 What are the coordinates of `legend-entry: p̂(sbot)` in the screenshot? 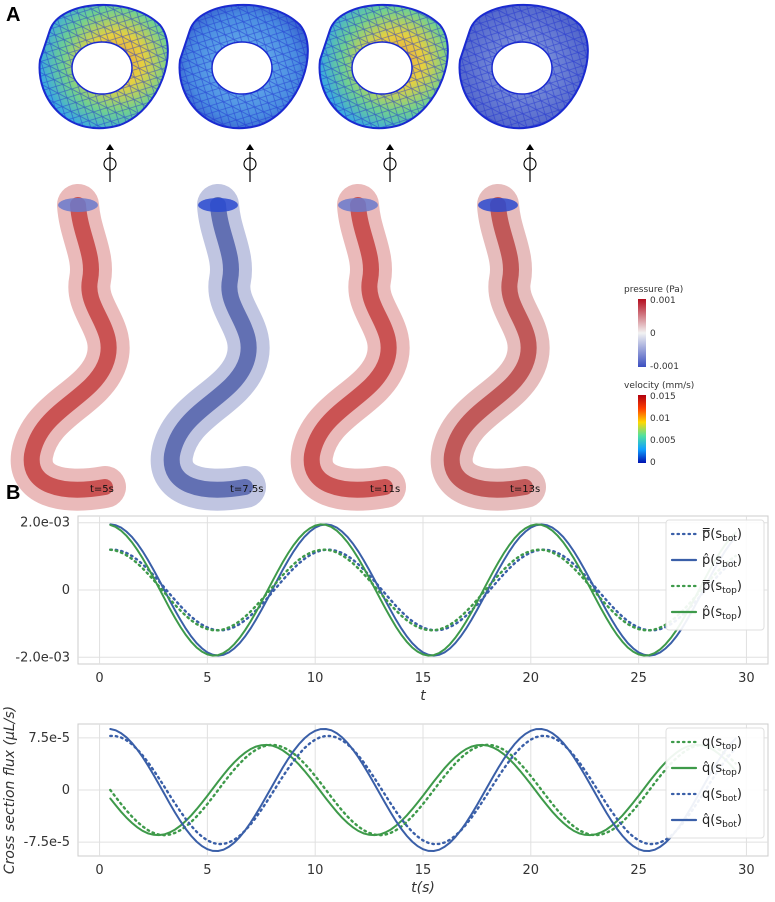 It's located at (722, 561).